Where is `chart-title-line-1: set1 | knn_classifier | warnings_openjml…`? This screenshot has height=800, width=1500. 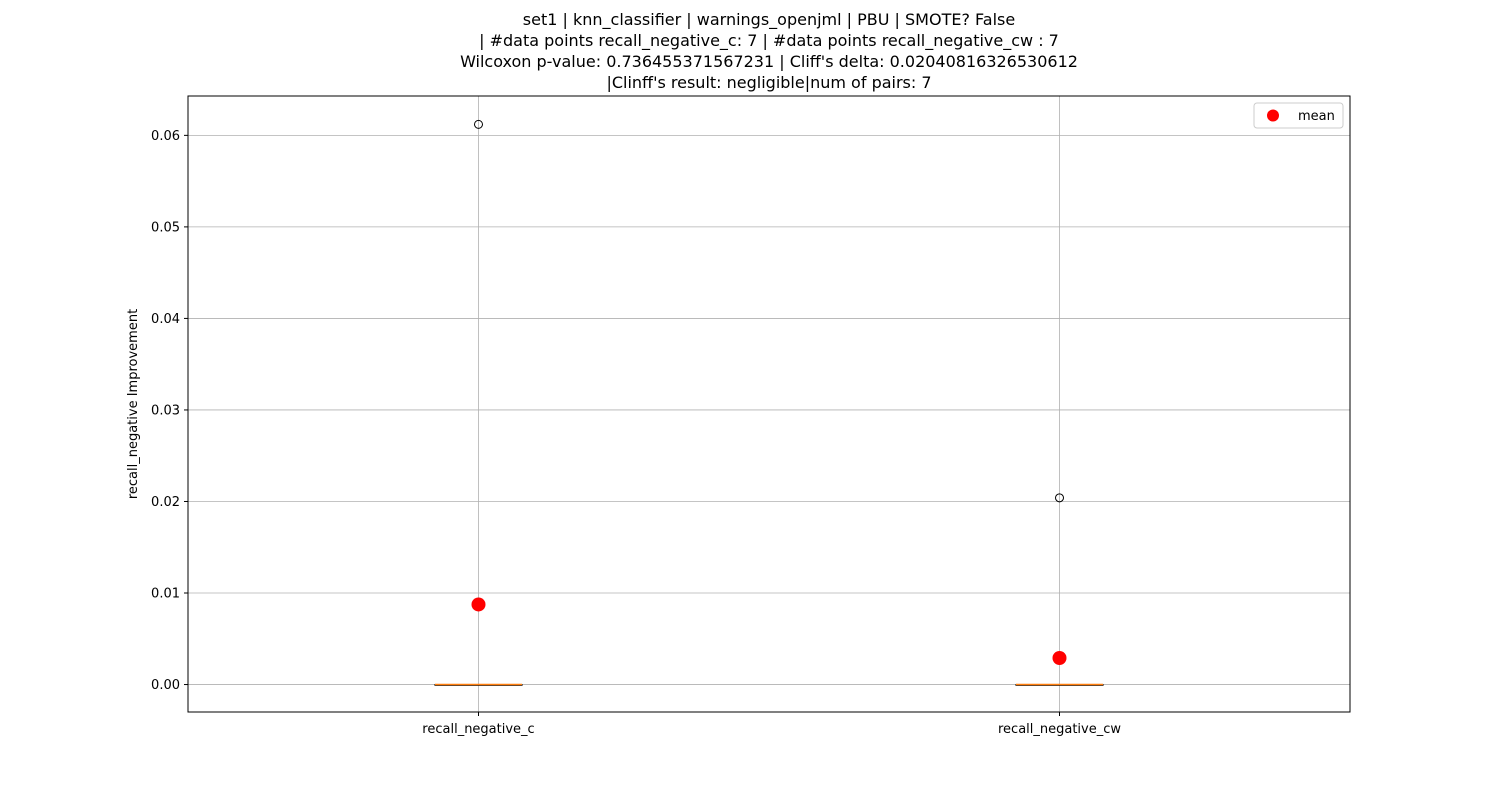
chart-title-line-1: set1 | knn_classifier | warnings_openjml… is located at coordinates (769, 20).